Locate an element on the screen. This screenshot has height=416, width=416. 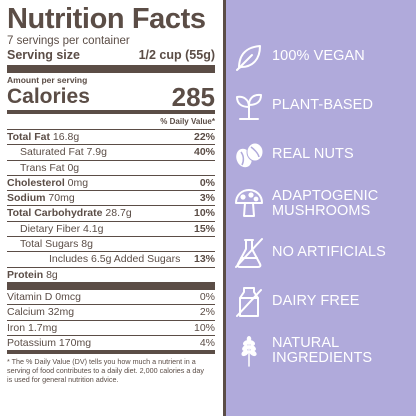
micronutrient-name: Iron 1.7mg is located at coordinates (32, 327).